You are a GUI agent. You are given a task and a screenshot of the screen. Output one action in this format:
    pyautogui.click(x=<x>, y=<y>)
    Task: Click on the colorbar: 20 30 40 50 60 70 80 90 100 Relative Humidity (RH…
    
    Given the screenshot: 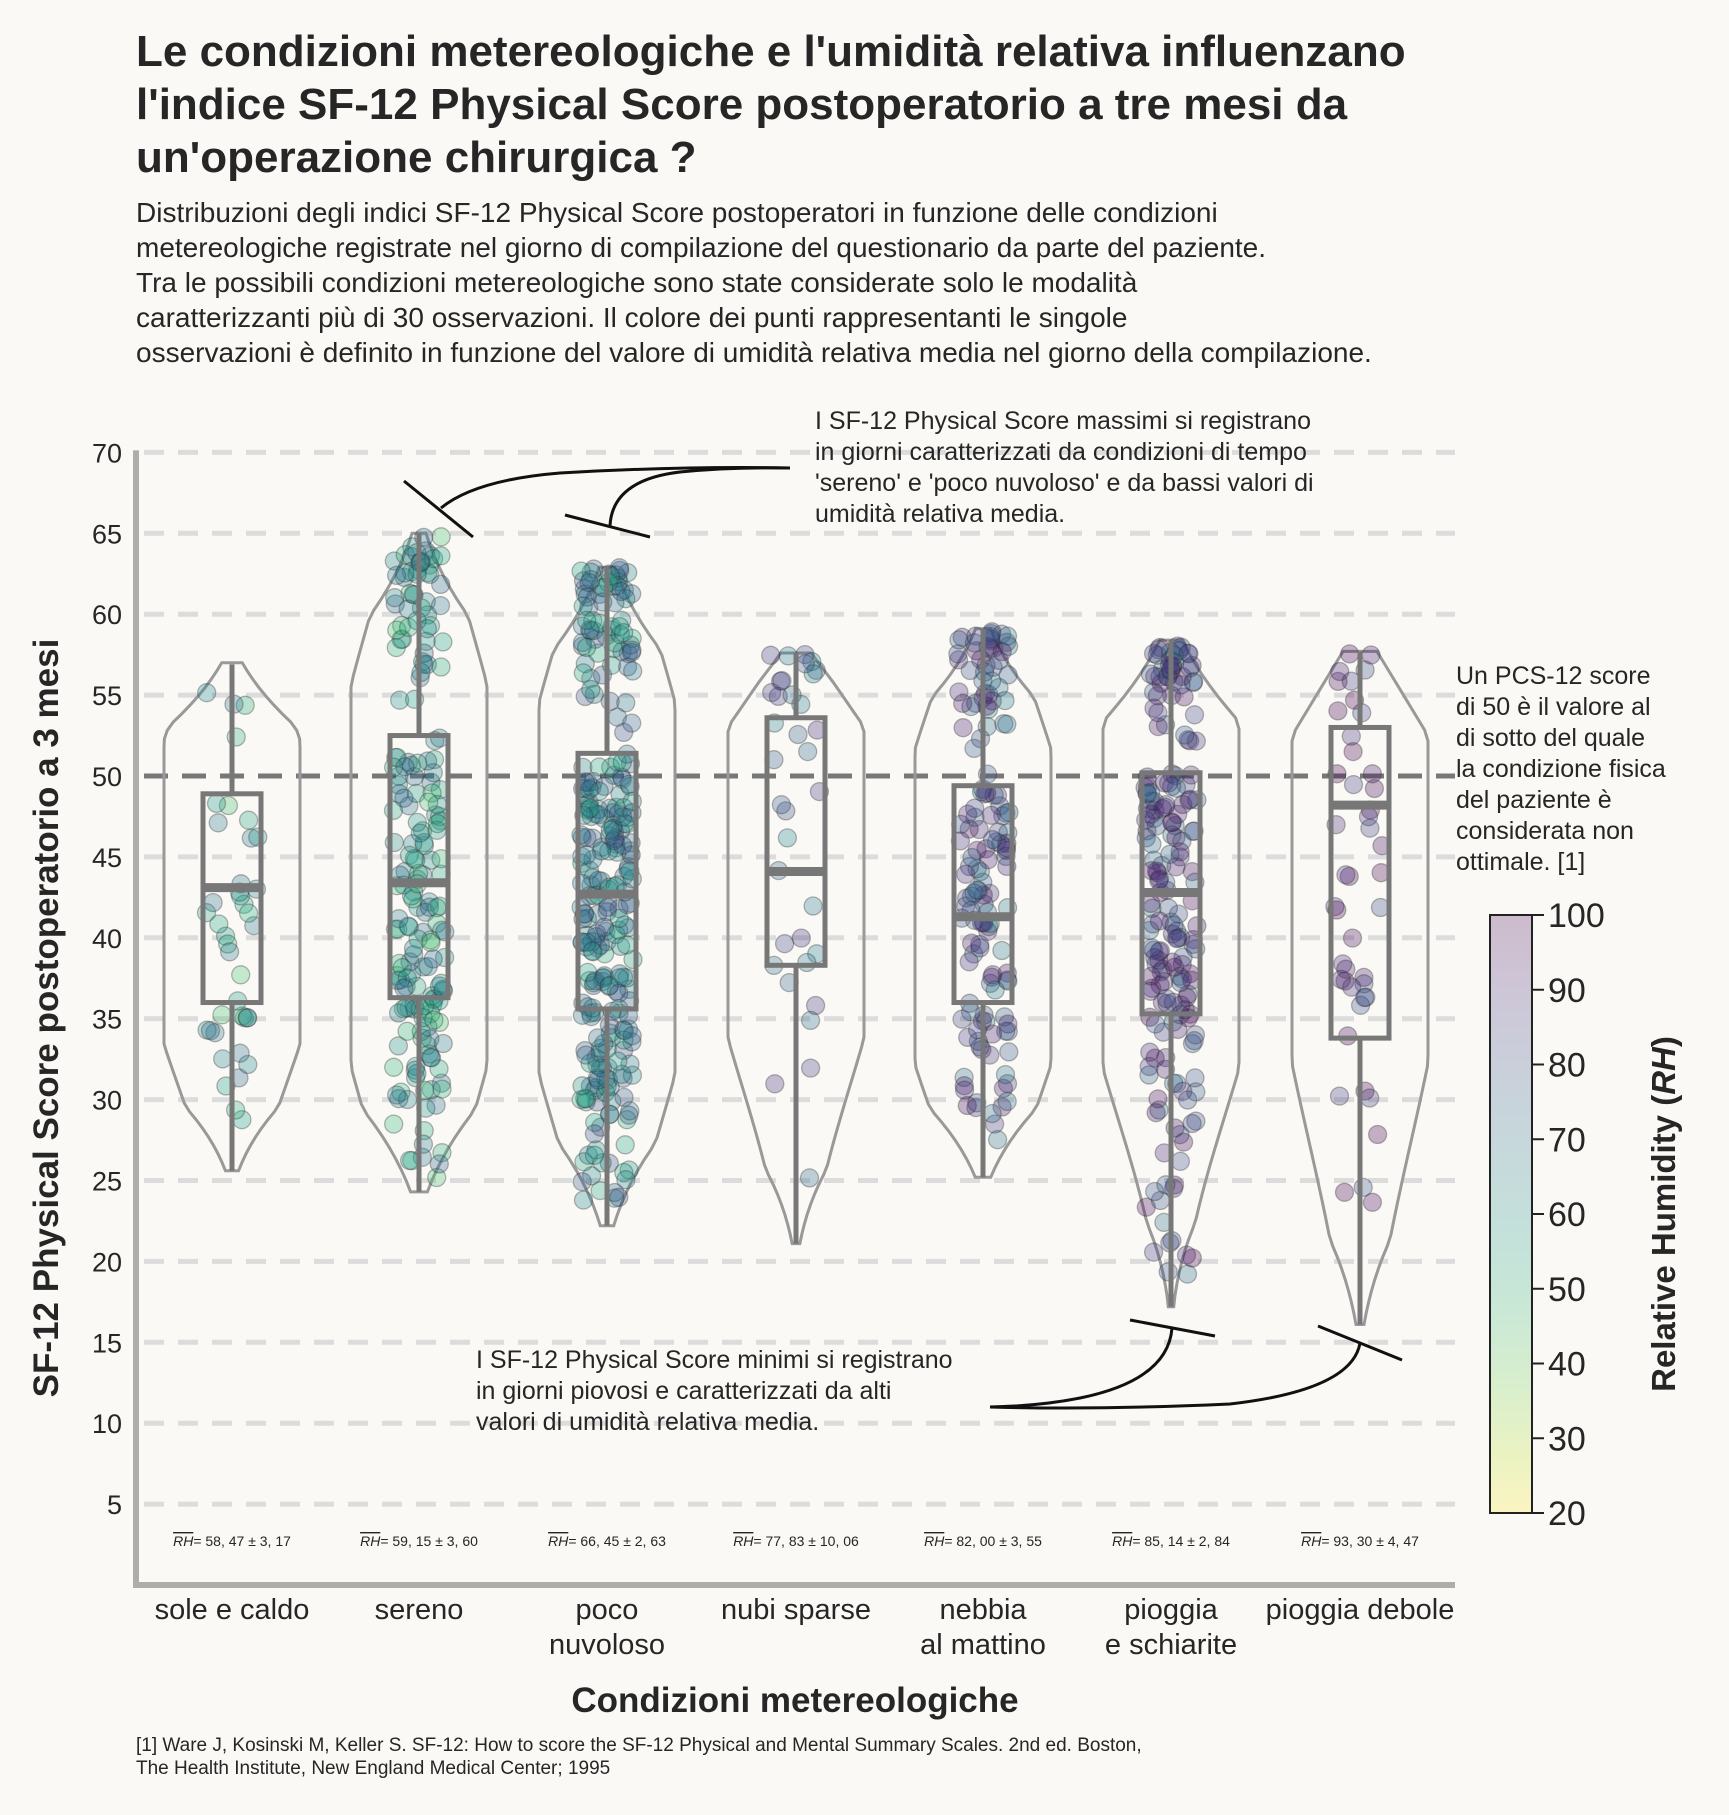 What is the action you would take?
    pyautogui.click(x=1585, y=1215)
    